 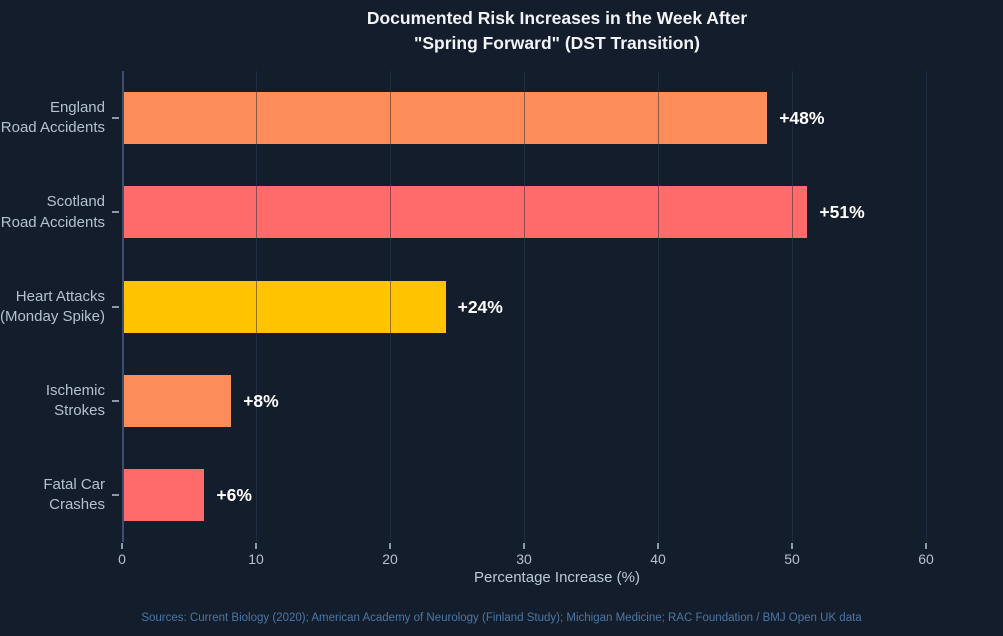 What do you see at coordinates (557, 577) in the screenshot?
I see `x-axis-label: Percentage Increase (%)` at bounding box center [557, 577].